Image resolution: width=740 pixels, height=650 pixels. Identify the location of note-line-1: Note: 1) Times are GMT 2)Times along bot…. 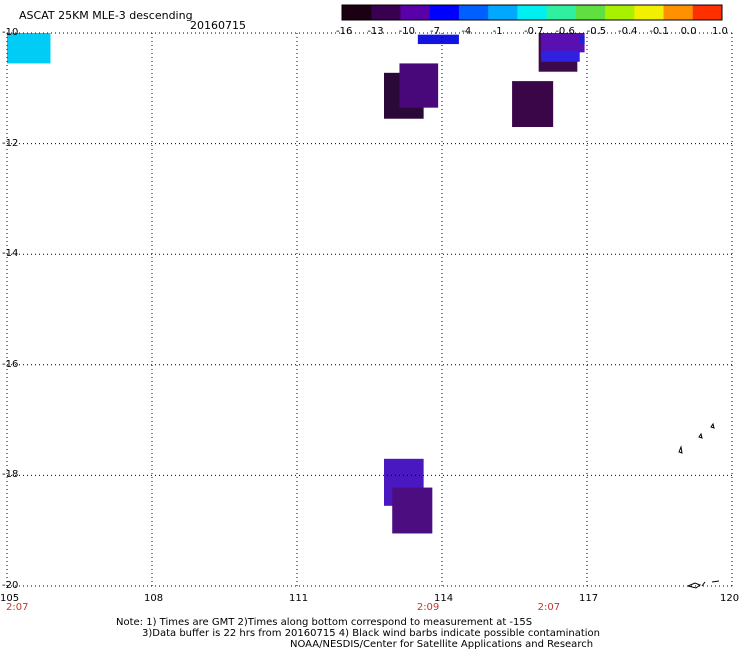
(324, 622).